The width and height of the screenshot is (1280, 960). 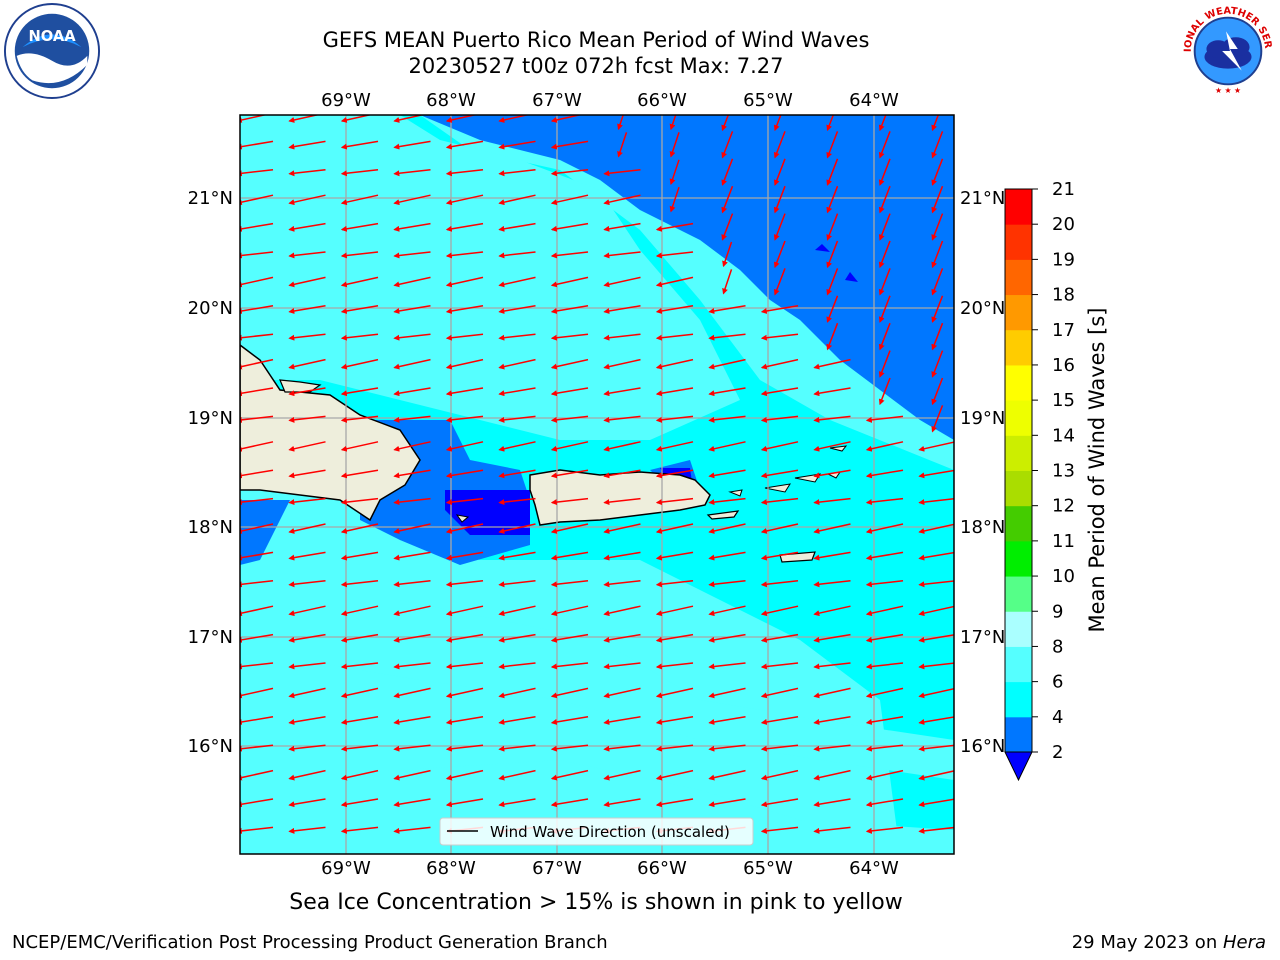 I want to click on footer-machine: Hera, so click(x=1244, y=942).